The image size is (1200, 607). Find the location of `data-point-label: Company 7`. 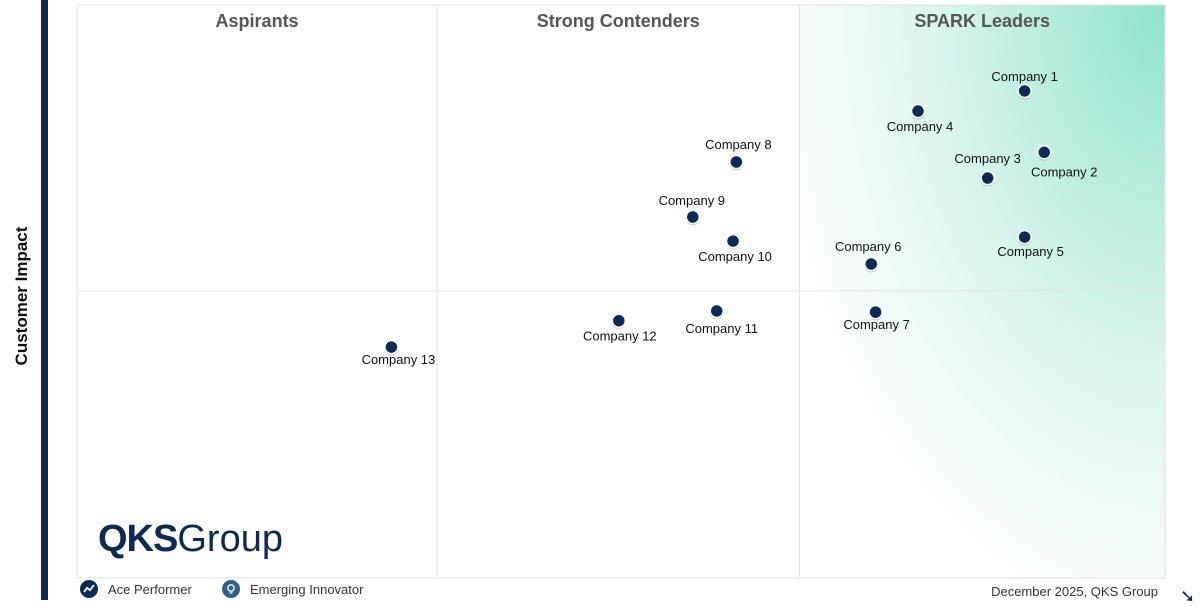

data-point-label: Company 7 is located at coordinates (876, 324).